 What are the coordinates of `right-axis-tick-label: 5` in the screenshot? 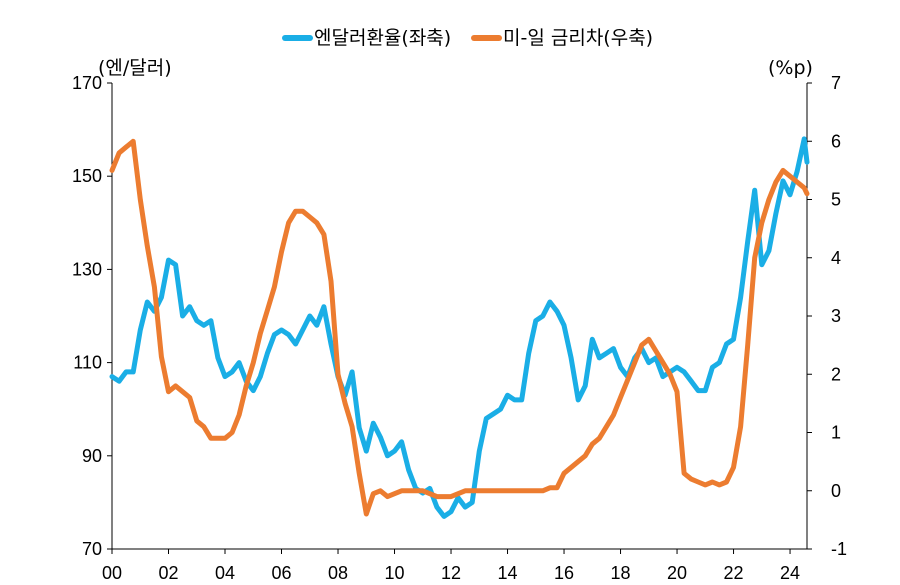 It's located at (836, 200).